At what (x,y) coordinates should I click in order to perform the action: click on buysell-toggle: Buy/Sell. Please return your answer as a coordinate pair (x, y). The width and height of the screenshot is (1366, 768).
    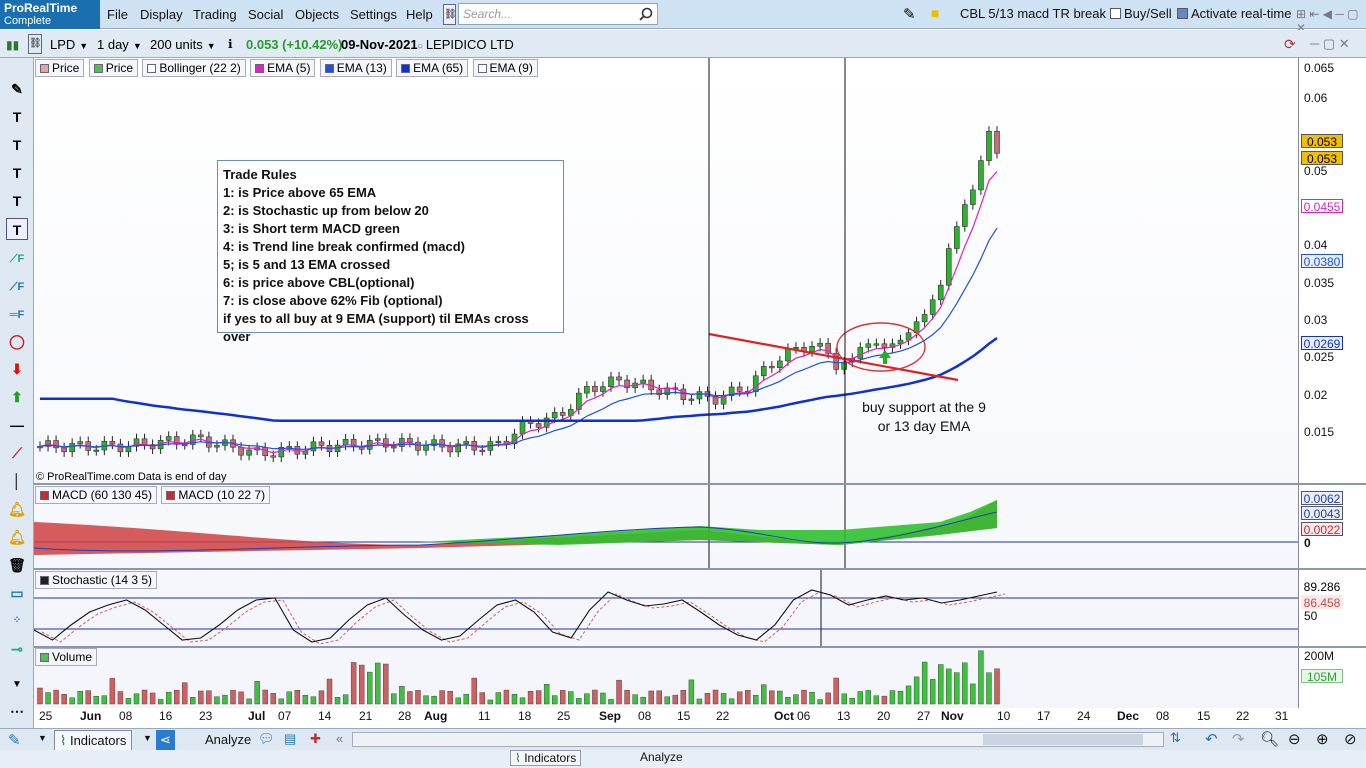
    Looking at the image, I should click on (1141, 13).